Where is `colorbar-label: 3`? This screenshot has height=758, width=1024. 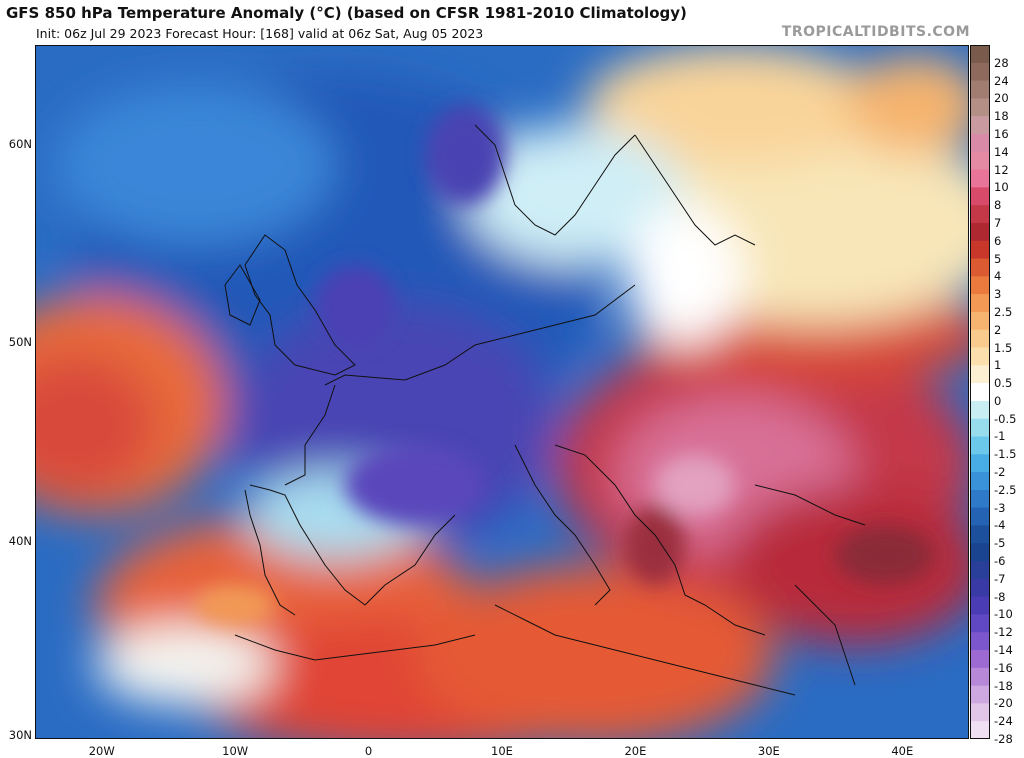 colorbar-label: 3 is located at coordinates (998, 294).